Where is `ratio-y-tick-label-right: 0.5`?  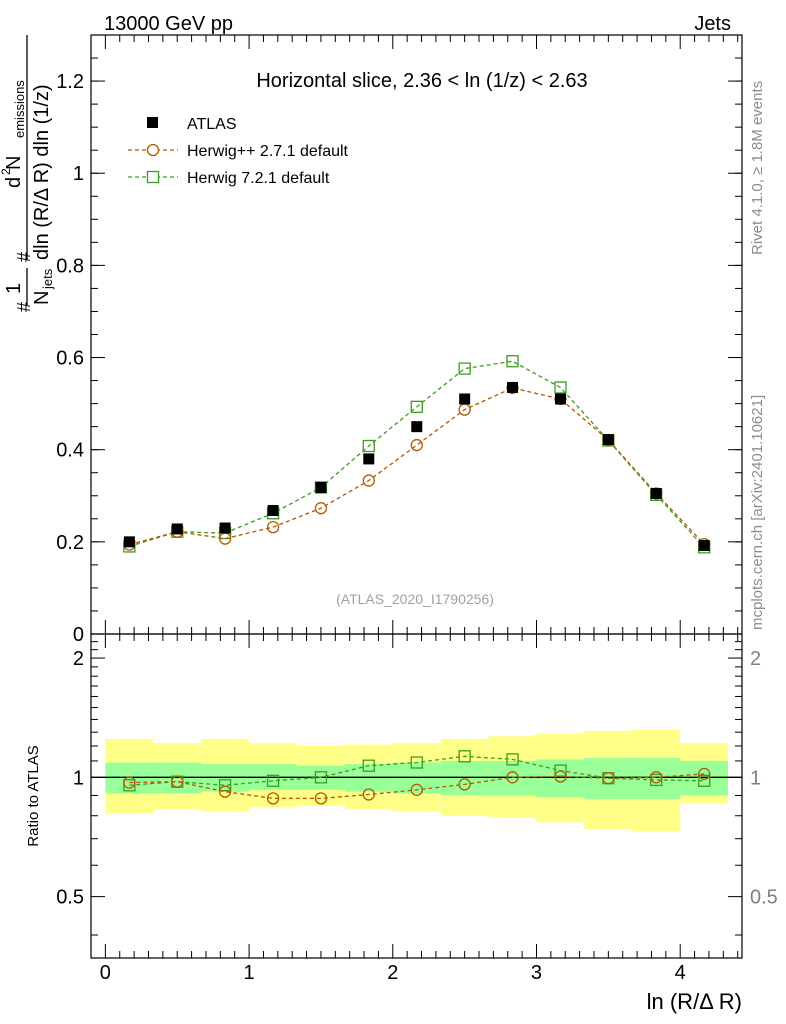 ratio-y-tick-label-right: 0.5 is located at coordinates (764, 898).